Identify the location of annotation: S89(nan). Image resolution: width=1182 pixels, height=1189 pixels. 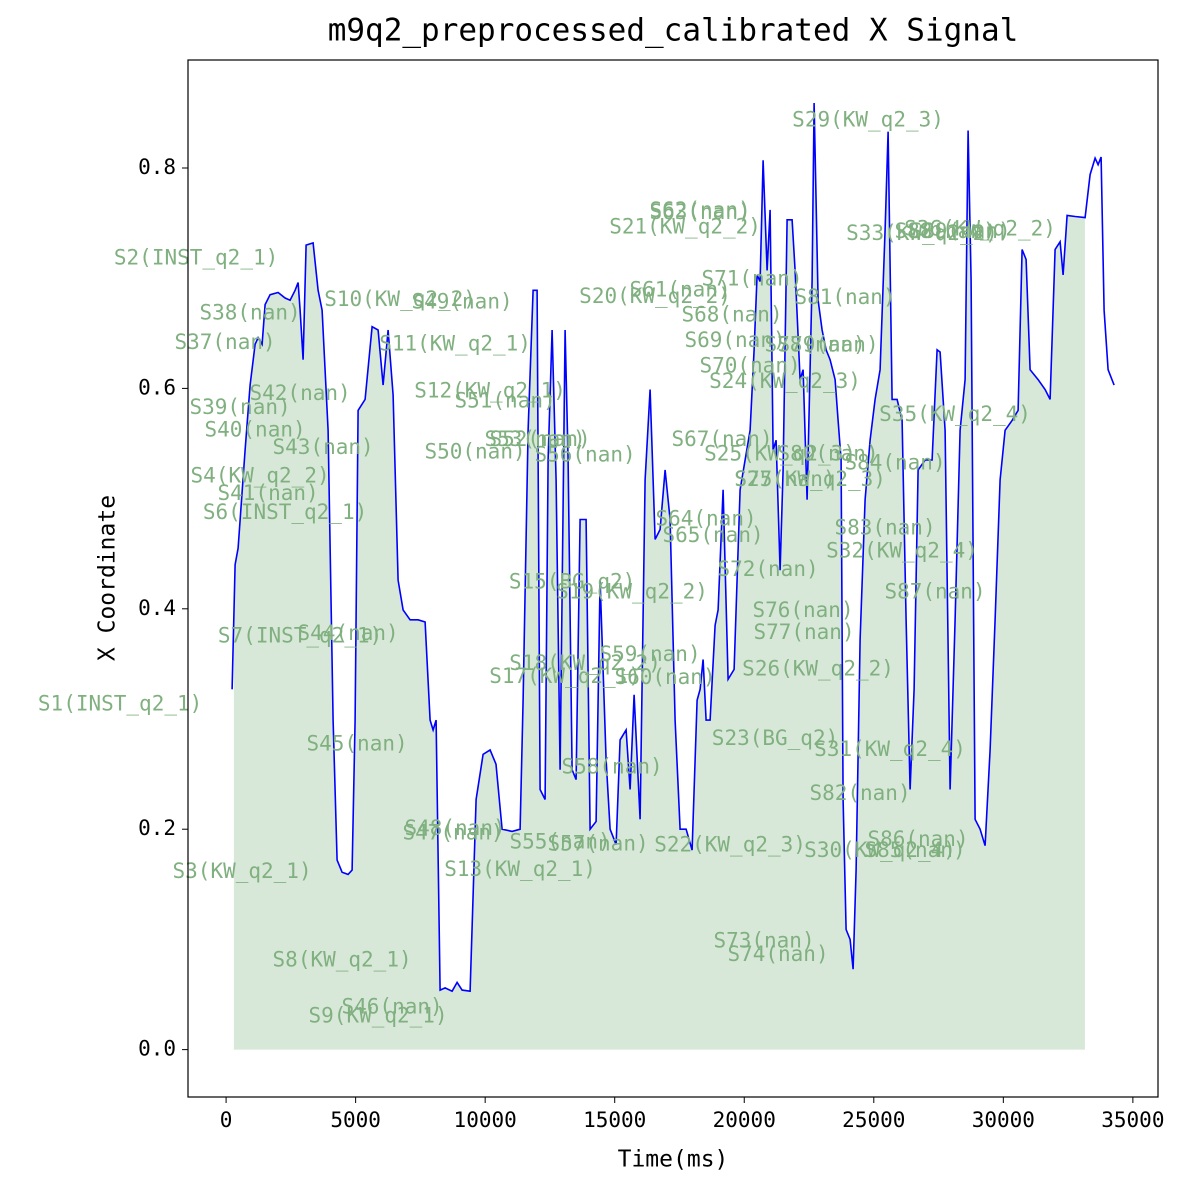
(959, 231).